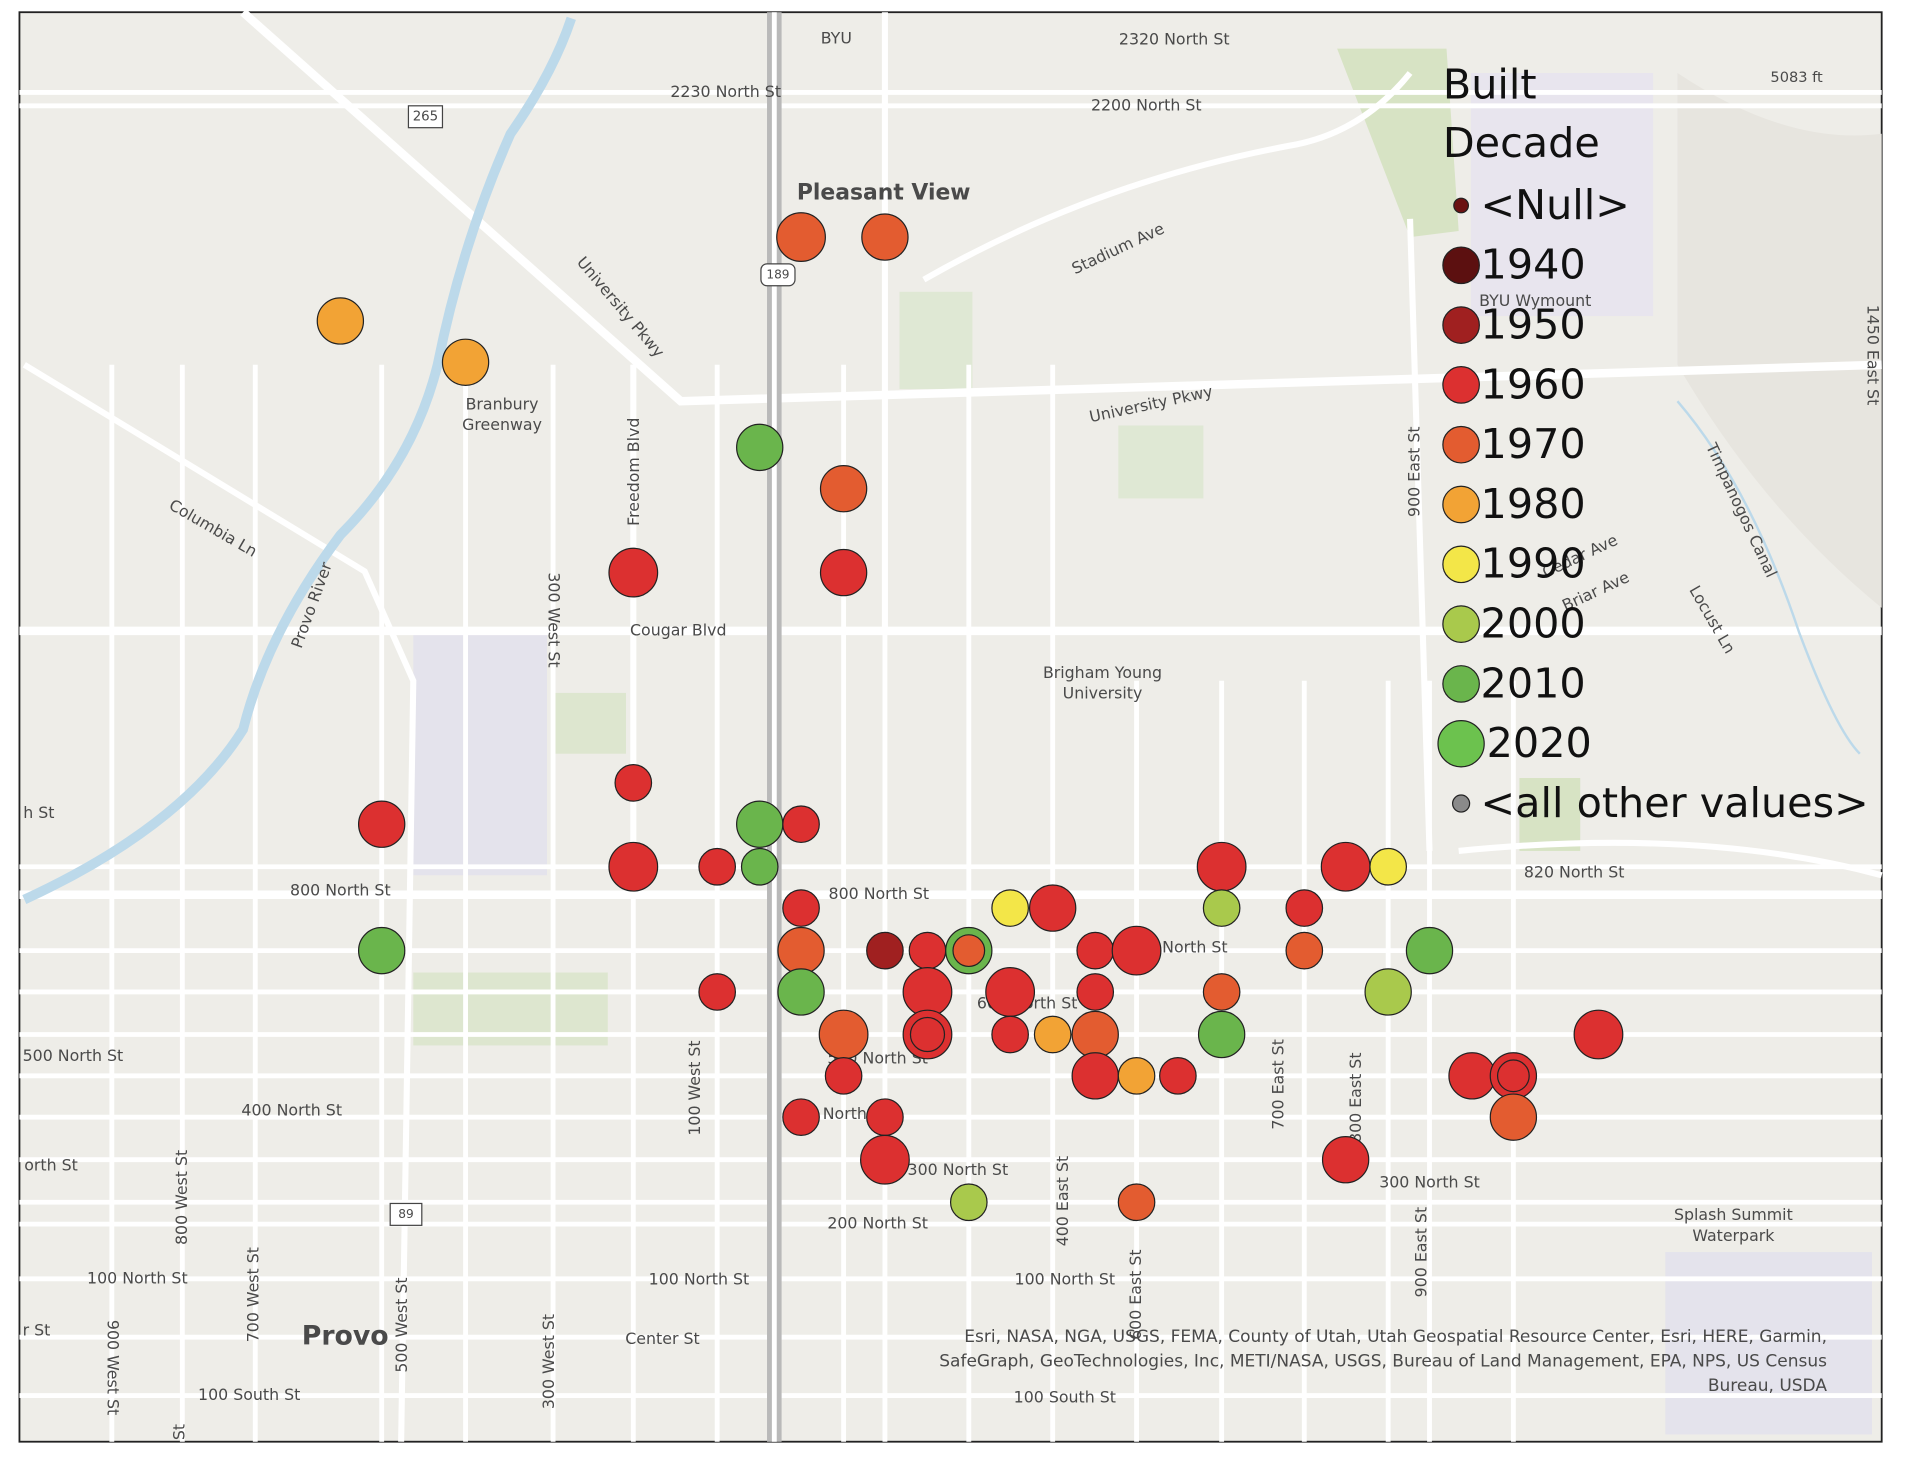 This screenshot has width=1906, height=1460. I want to click on attribution-text: Bureau, USDA, so click(1768, 1386).